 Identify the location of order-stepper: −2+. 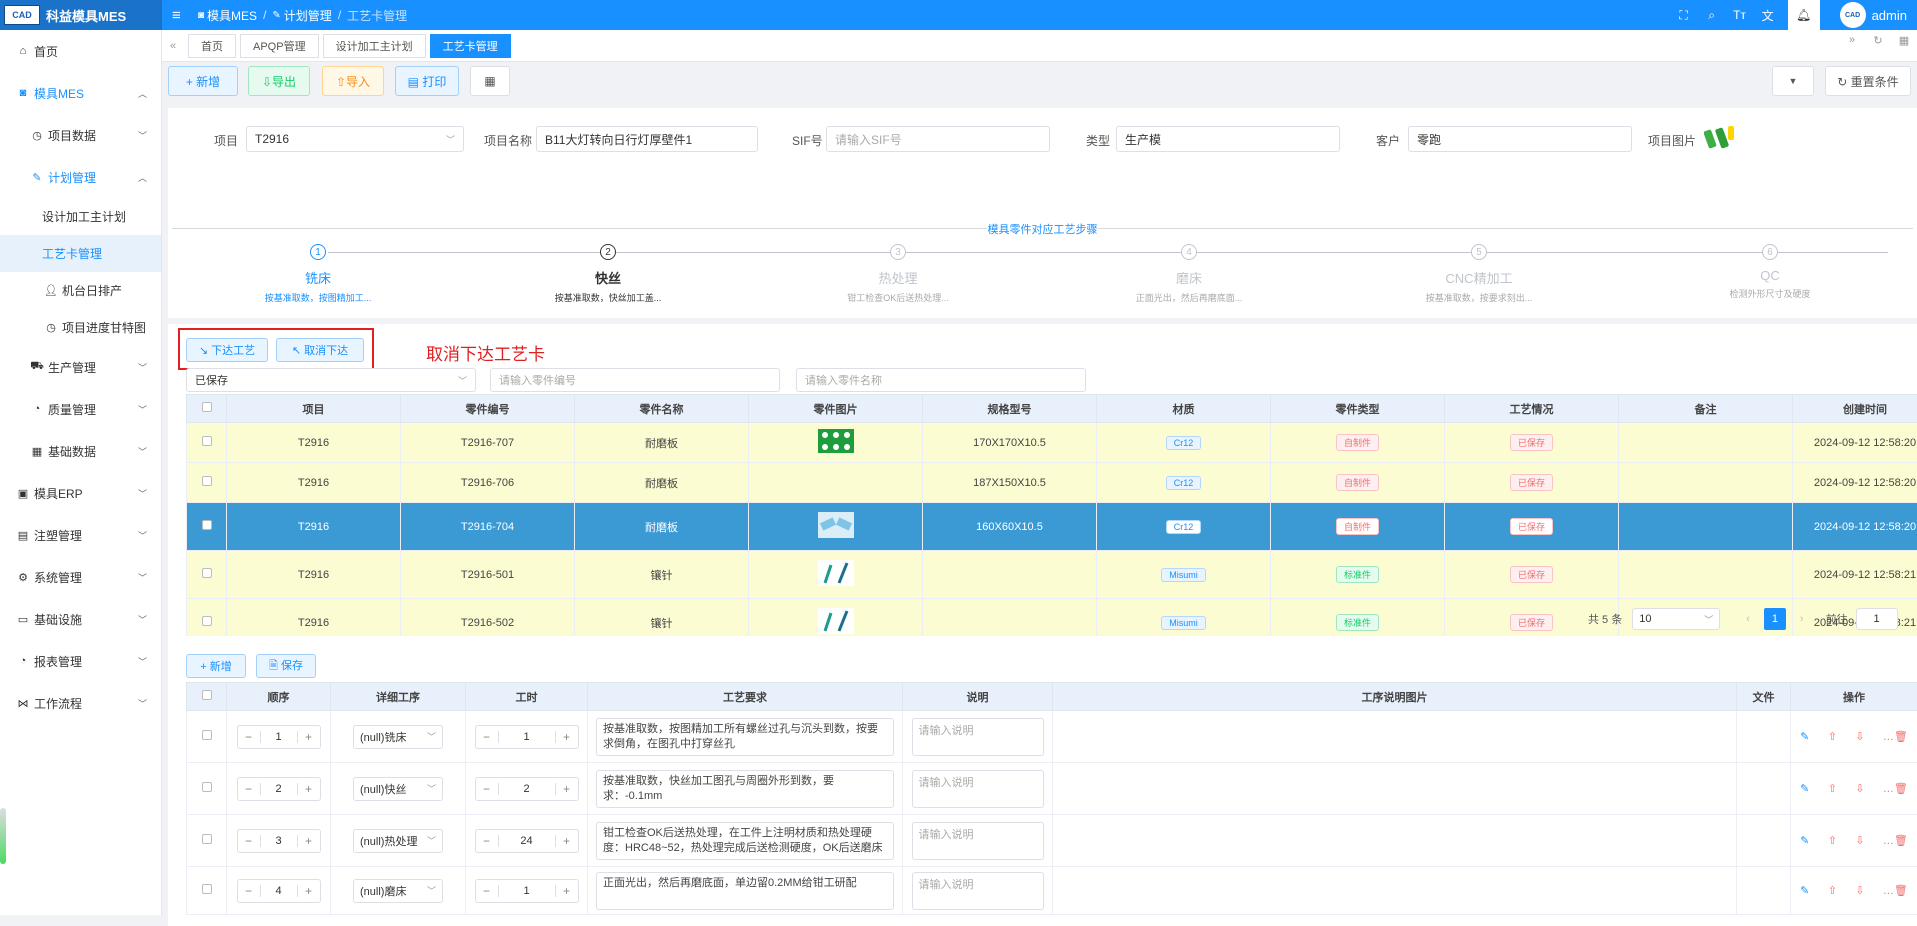
(279, 789).